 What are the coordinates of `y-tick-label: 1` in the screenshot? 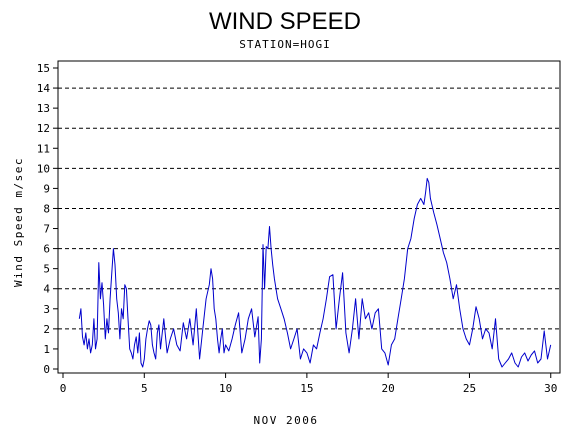 It's located at (46, 349).